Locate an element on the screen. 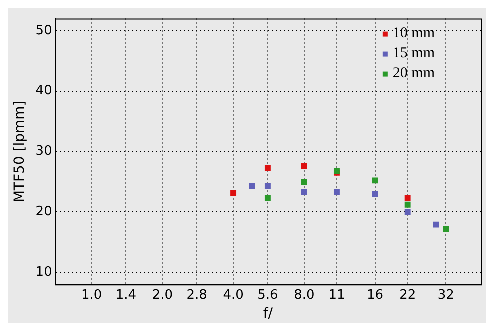 The width and height of the screenshot is (494, 331). x-tick-label: 1.4 is located at coordinates (126, 295).